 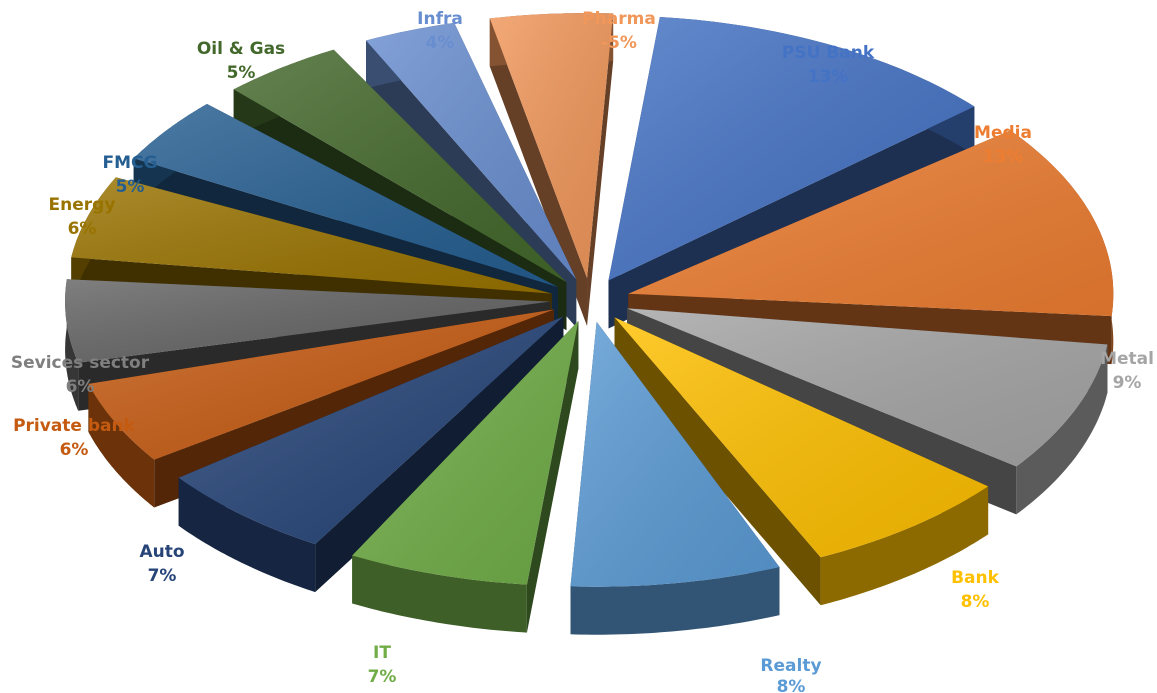 I want to click on slice-label-oil-gas: Oil & Gas, so click(x=241, y=49).